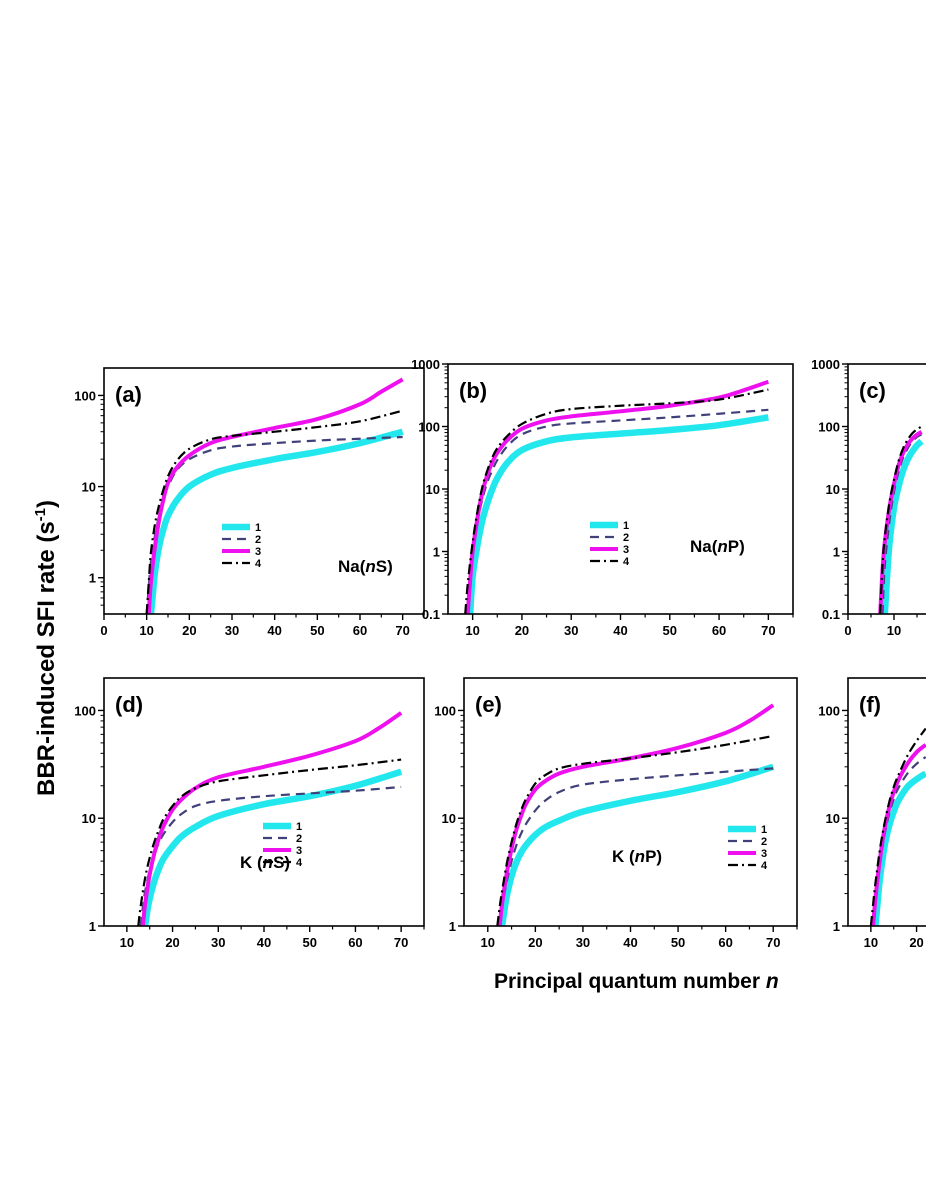  I want to click on species-prefix: Na(, so click(352, 566).